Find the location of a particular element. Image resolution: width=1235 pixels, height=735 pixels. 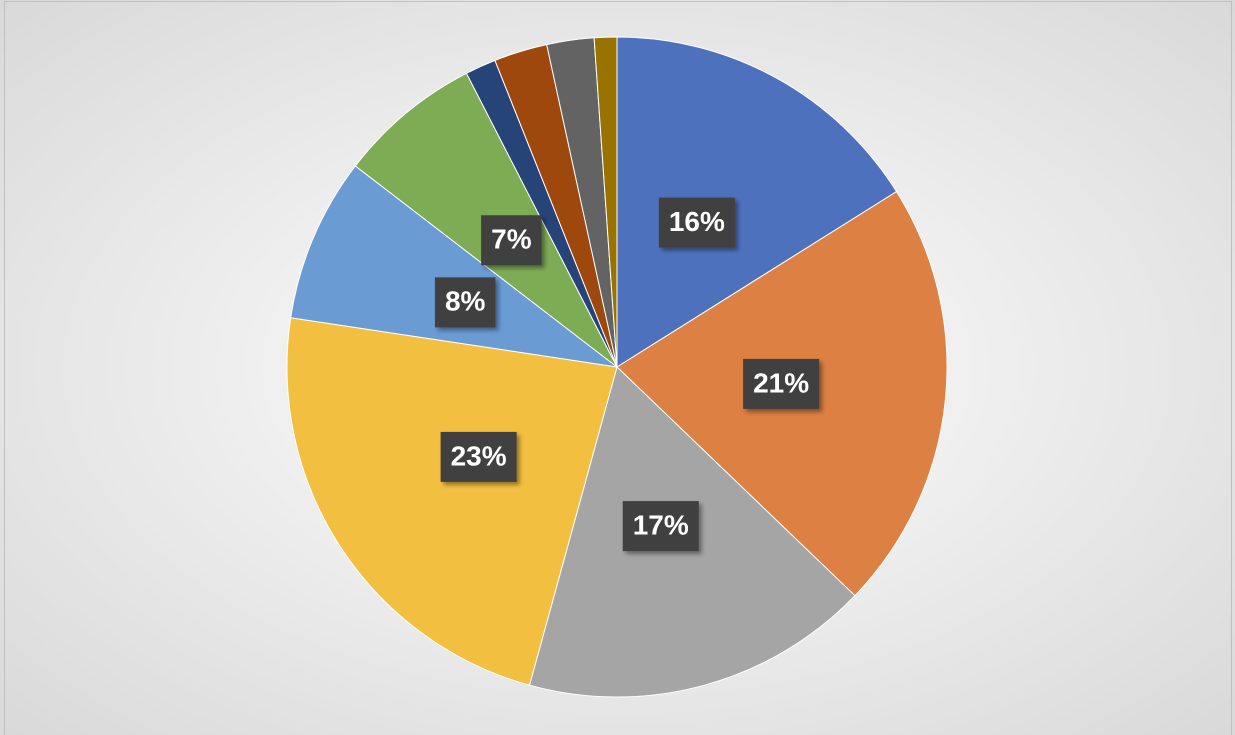

data-label-text: 16% is located at coordinates (697, 221).